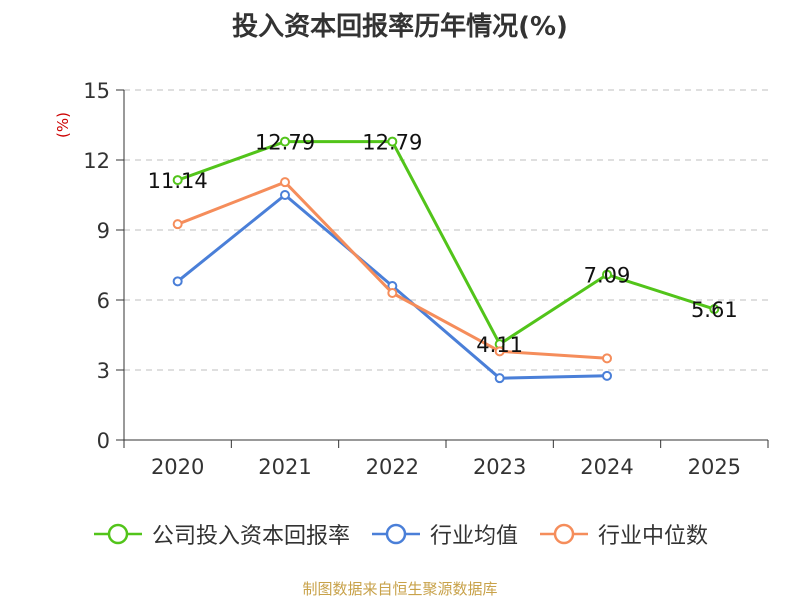  I want to click on legend-label: 公司投入资本回报率, so click(250, 536).